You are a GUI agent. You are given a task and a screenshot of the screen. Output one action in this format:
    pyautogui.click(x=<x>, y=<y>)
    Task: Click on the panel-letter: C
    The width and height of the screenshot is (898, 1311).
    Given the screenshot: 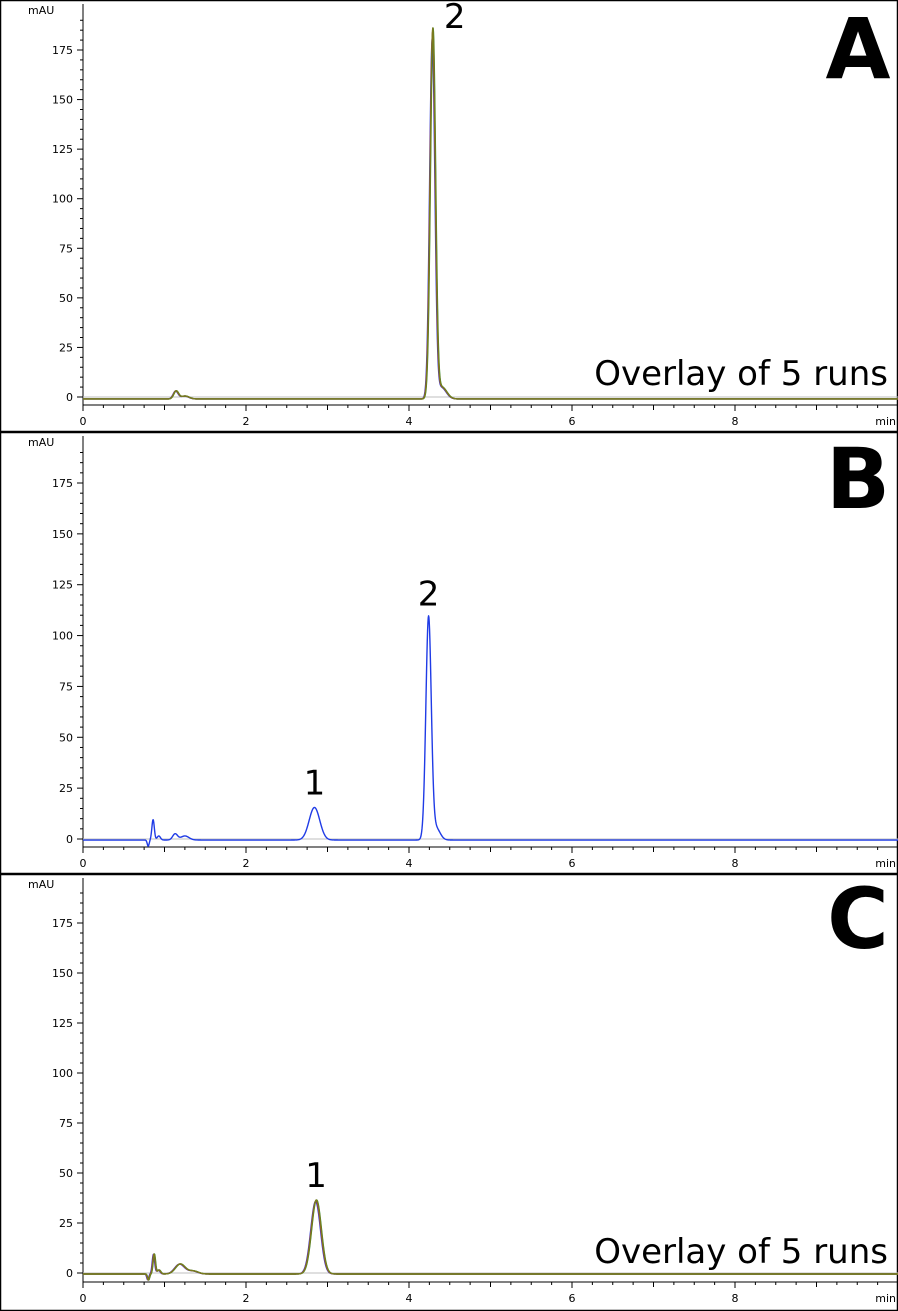 What is the action you would take?
    pyautogui.click(x=858, y=919)
    